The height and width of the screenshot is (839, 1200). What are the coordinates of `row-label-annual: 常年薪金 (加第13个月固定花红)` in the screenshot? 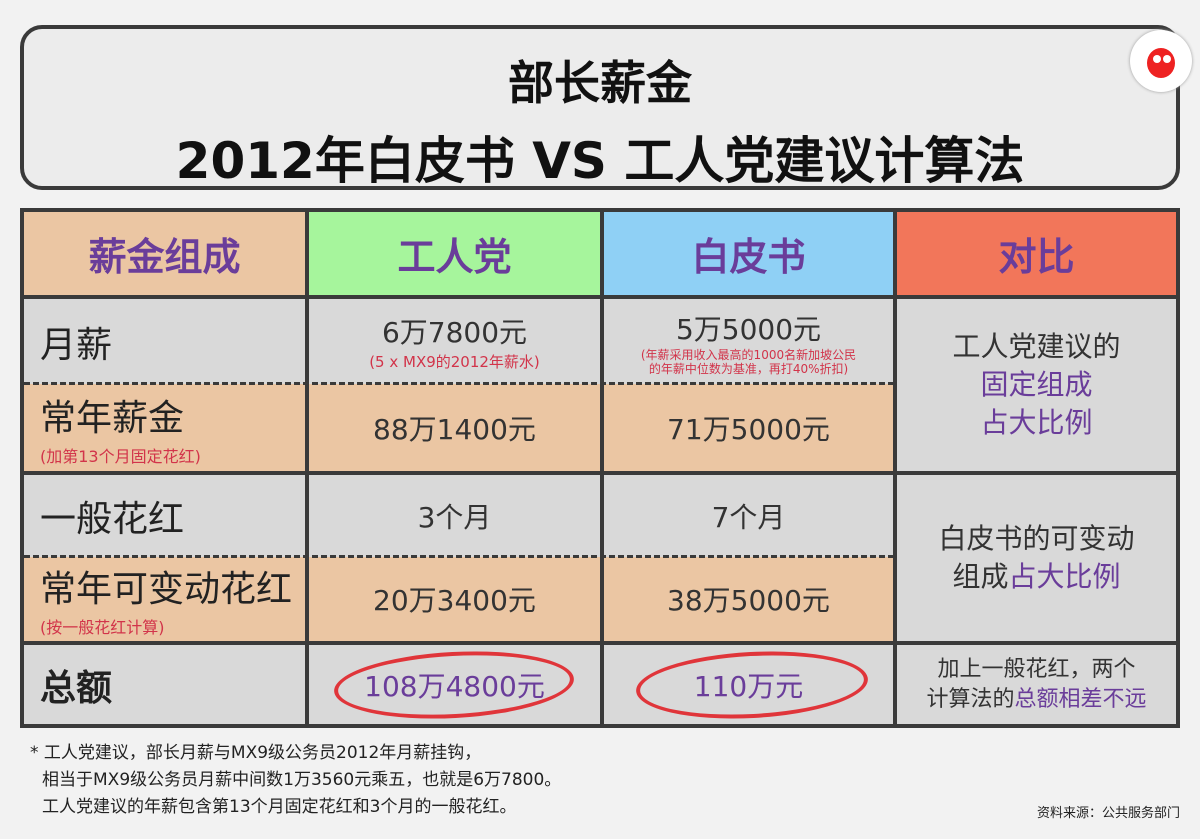 It's located at (164, 427).